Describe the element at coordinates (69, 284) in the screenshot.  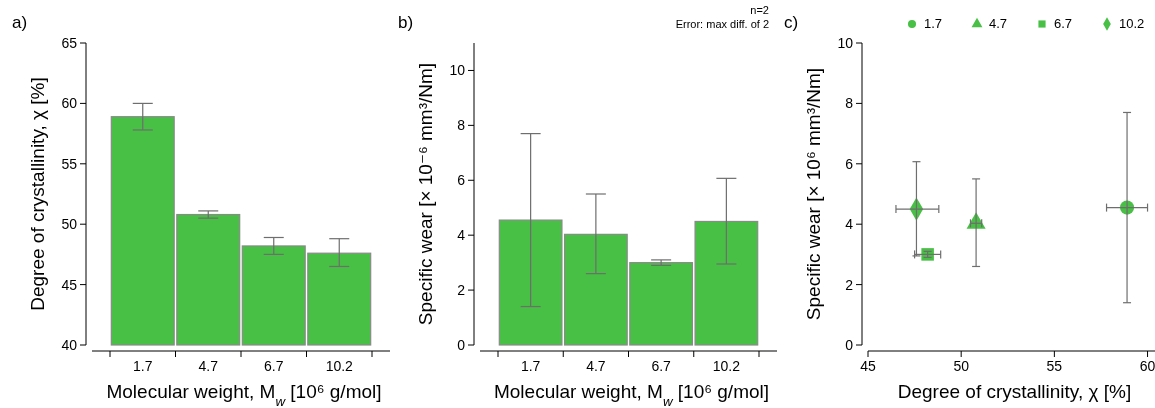
I see `y-tick-label: 45` at that location.